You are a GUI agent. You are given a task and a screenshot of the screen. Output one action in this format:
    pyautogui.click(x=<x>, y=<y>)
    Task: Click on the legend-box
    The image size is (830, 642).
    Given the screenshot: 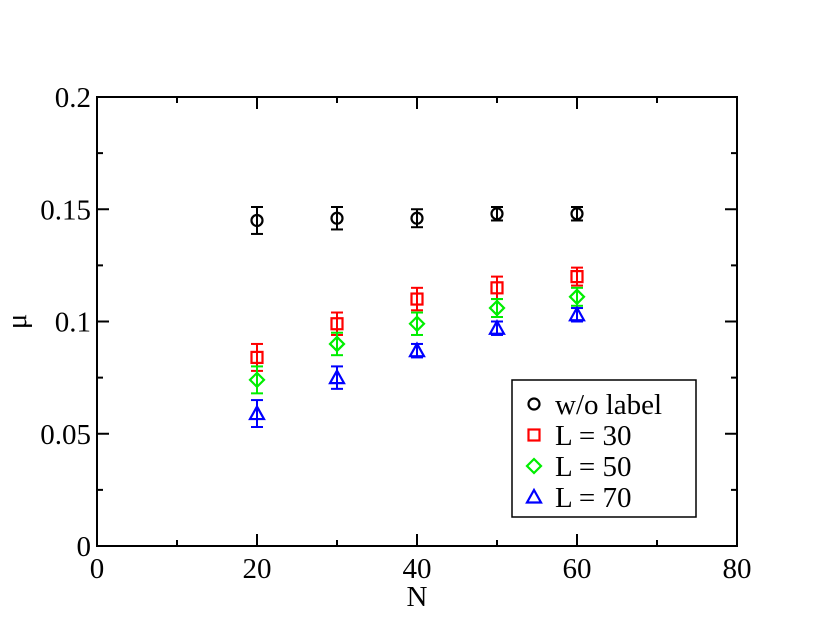 What is the action you would take?
    pyautogui.click(x=604, y=448)
    